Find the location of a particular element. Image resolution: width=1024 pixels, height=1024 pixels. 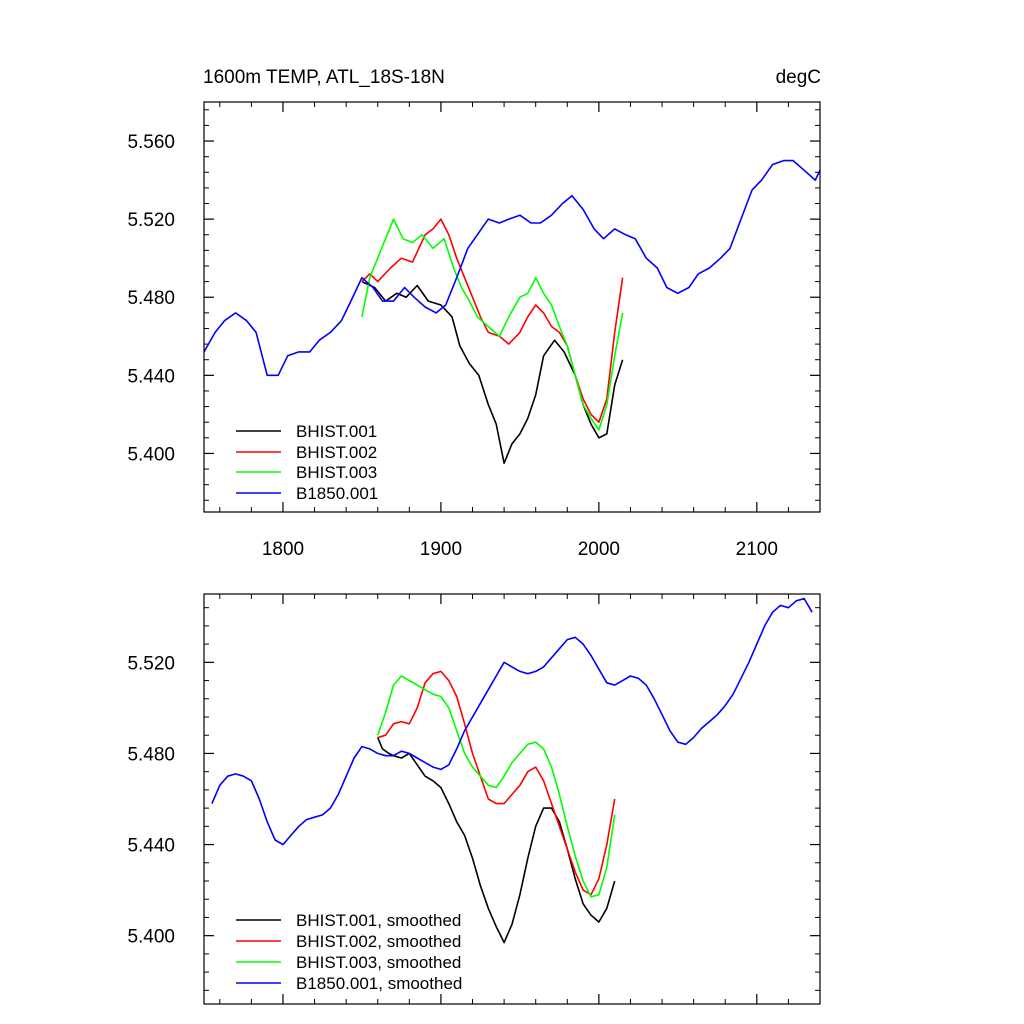

legend-label-b1850-001-smoothed: B1850.001, smoothed is located at coordinates (379, 983).